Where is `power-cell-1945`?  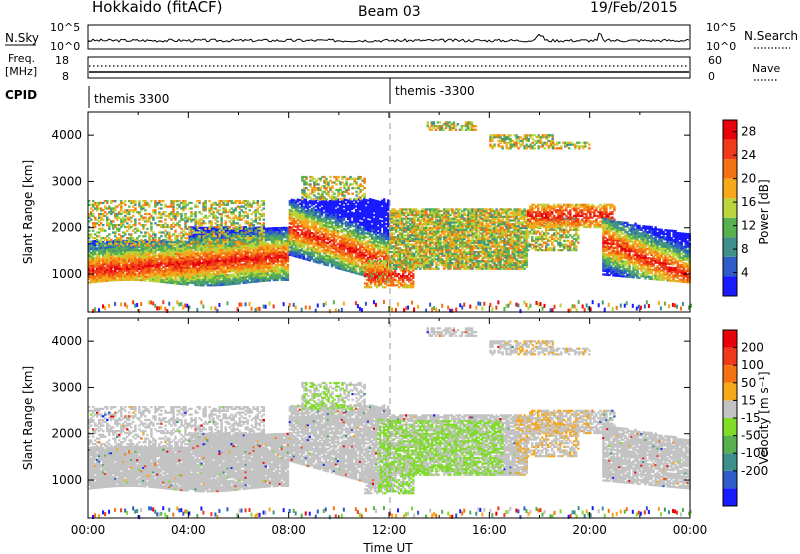 power-cell-1945 is located at coordinates (245, 230).